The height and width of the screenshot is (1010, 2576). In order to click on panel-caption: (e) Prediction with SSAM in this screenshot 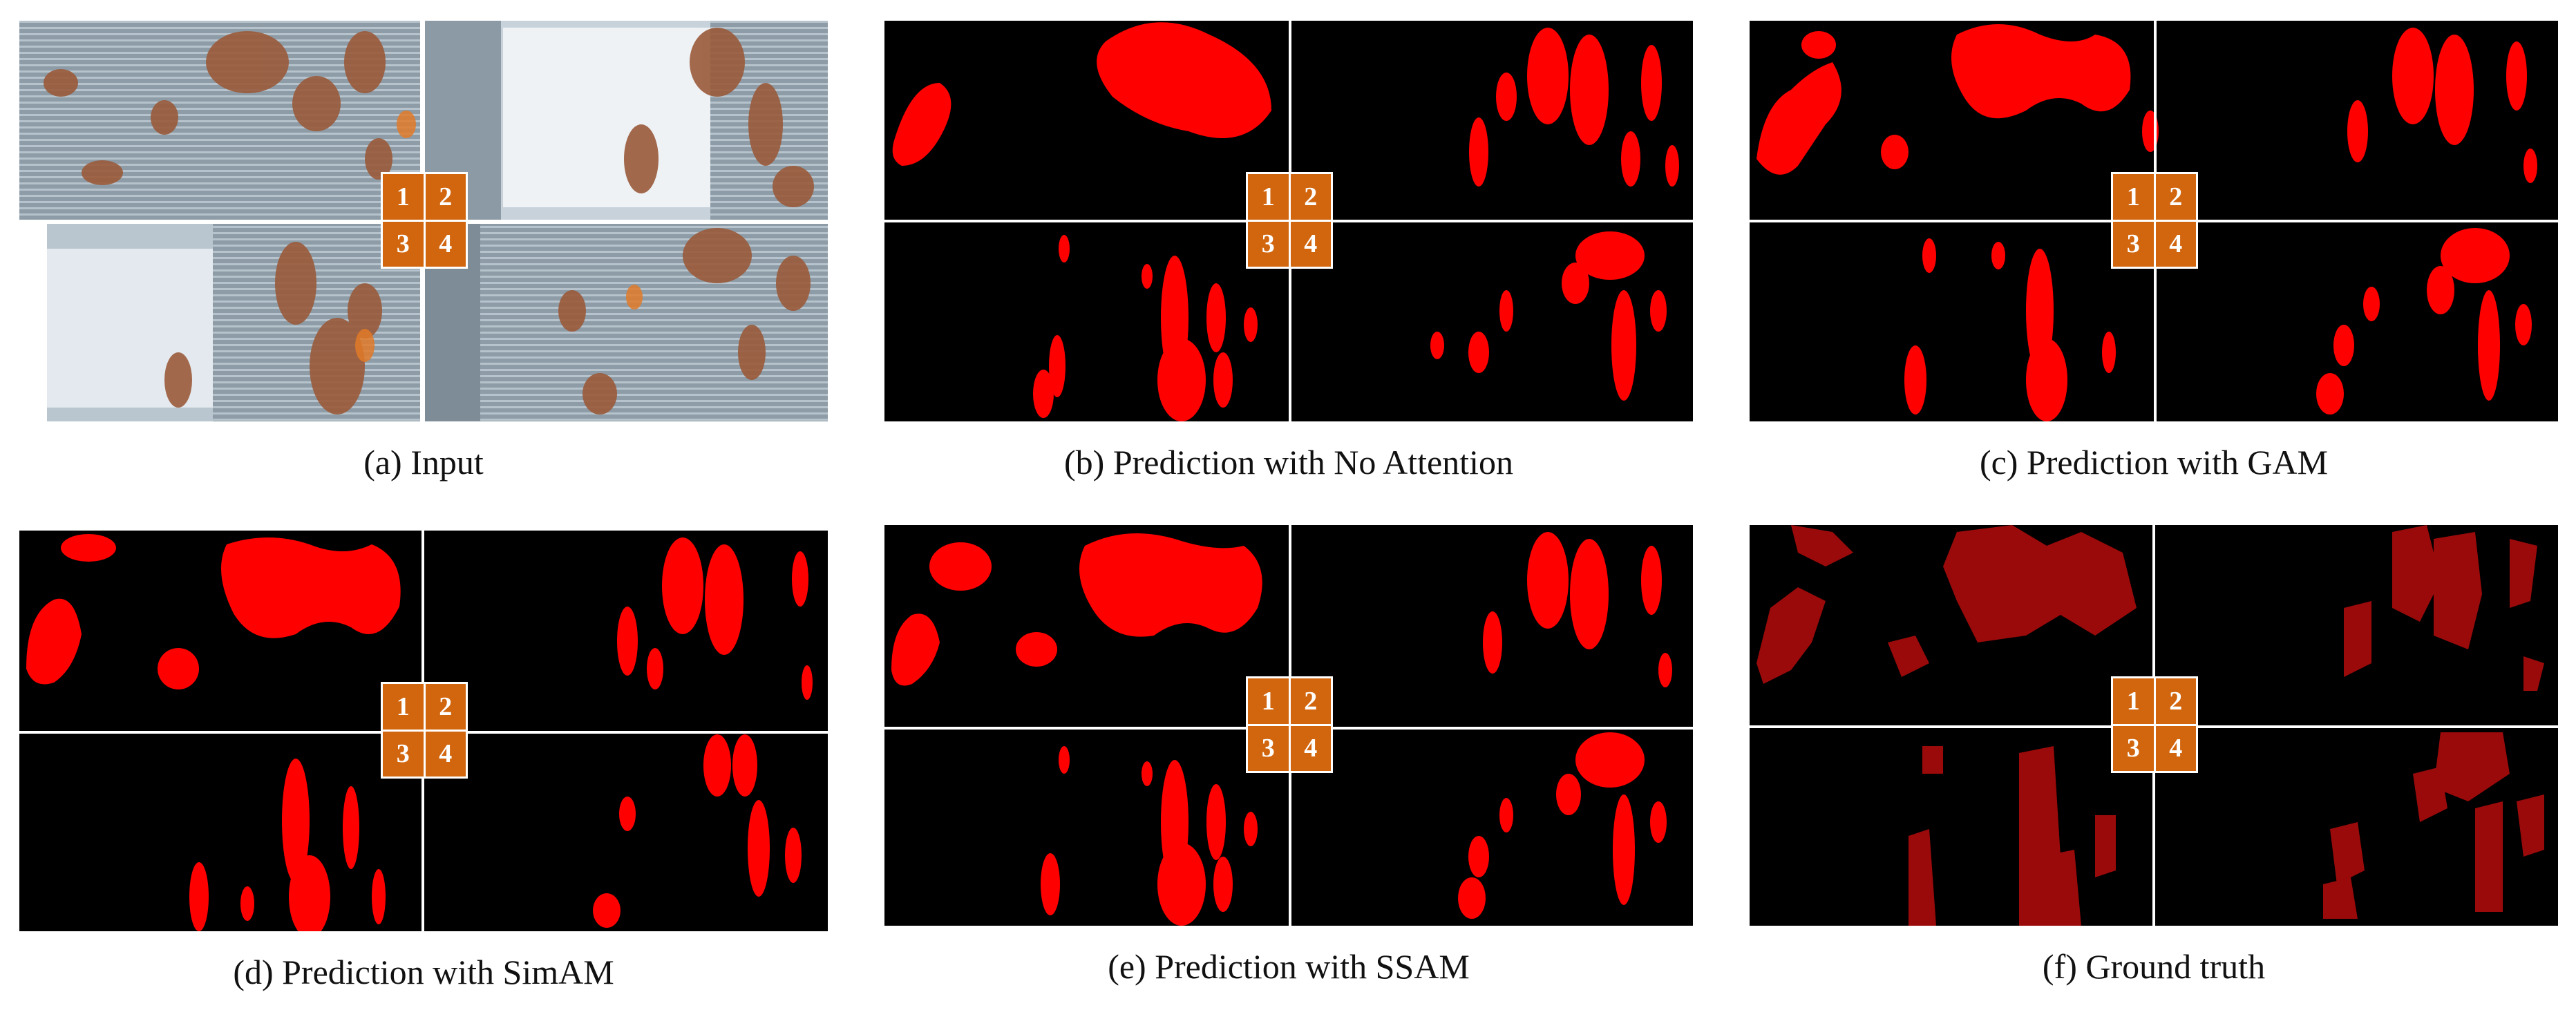, I will do `click(1289, 967)`.